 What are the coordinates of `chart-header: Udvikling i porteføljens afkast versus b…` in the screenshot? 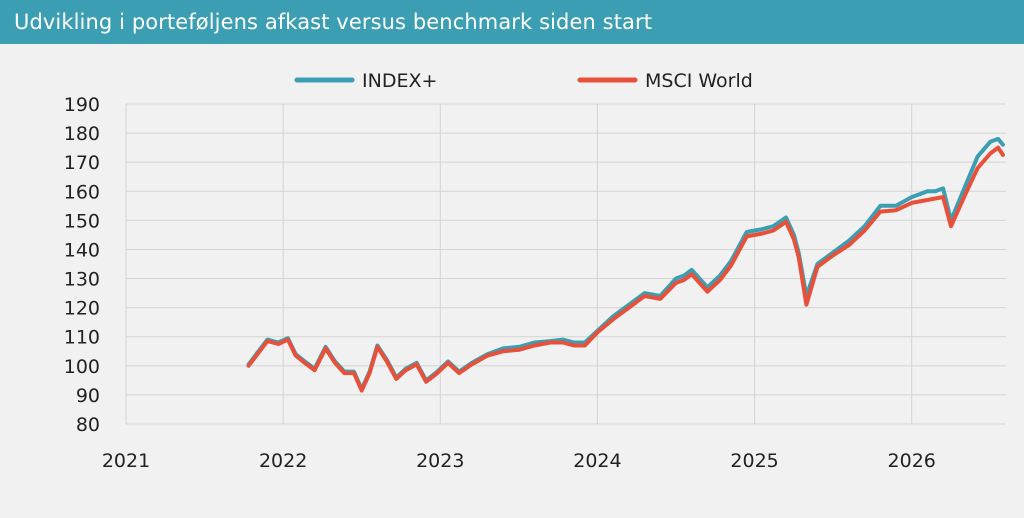 It's located at (512, 22).